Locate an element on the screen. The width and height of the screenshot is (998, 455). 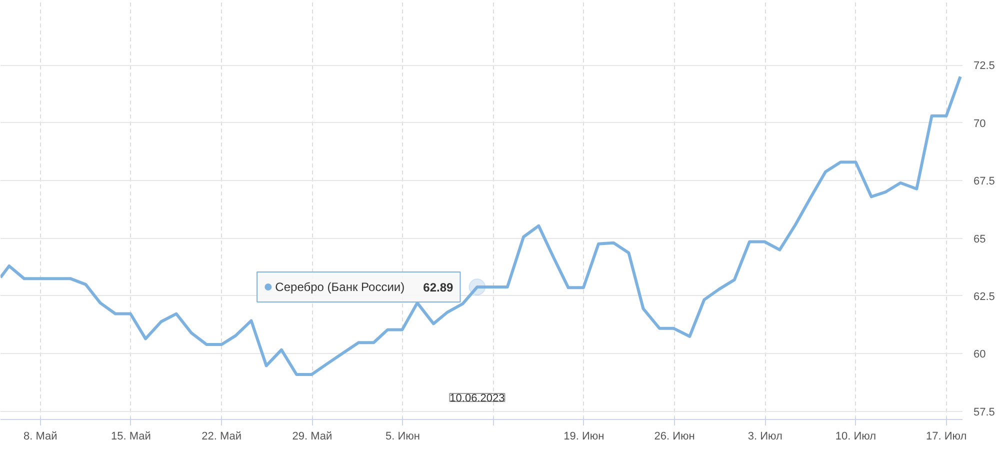
x-tick-label: 3. Июл is located at coordinates (765, 436).